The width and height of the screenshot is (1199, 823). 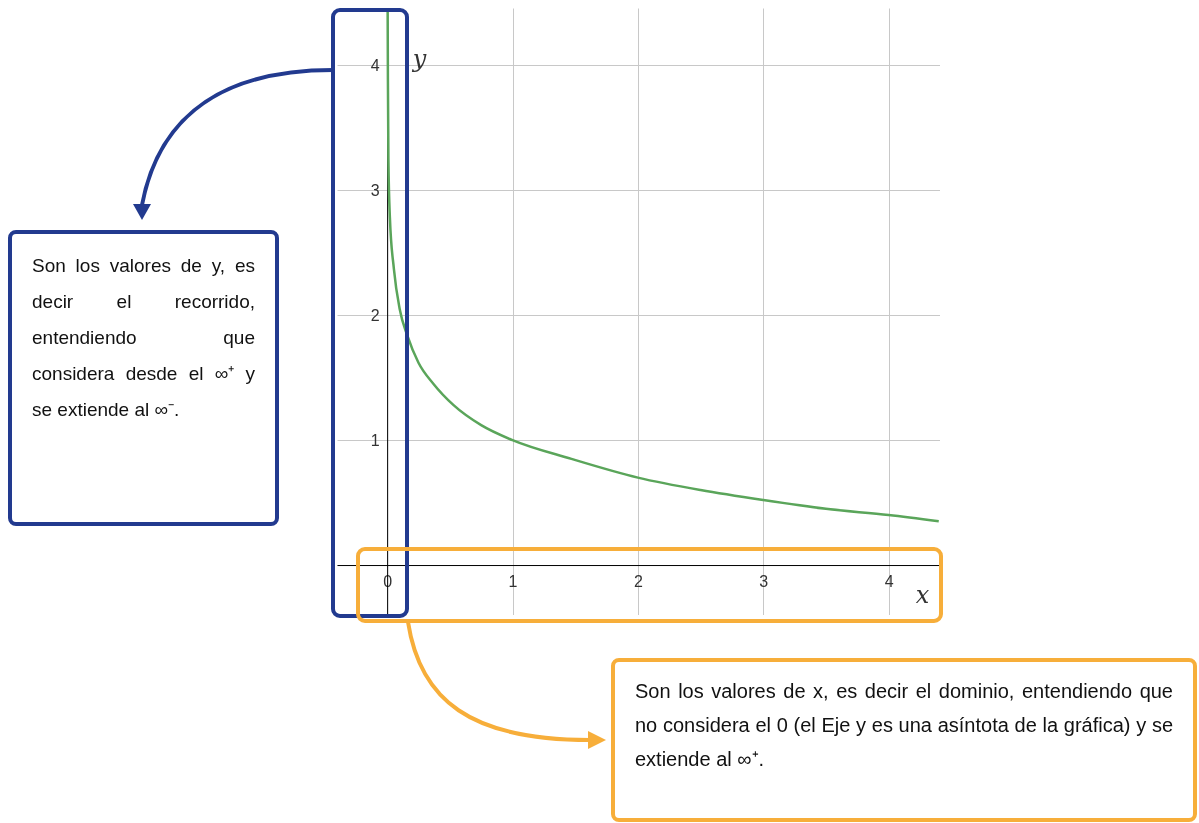 I want to click on y-tick-label: 2, so click(x=375, y=315).